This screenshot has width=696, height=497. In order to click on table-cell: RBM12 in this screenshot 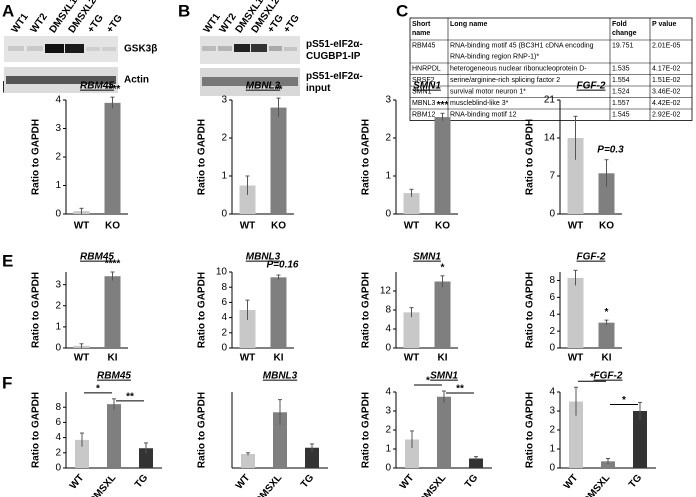, I will do `click(423, 114)`.